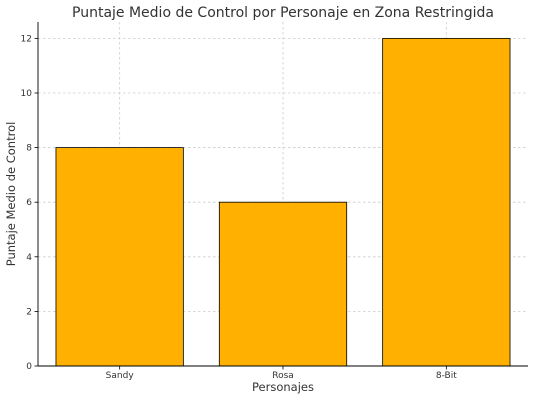  Describe the element at coordinates (27, 94) in the screenshot. I see `y-tick-label: 10` at that location.